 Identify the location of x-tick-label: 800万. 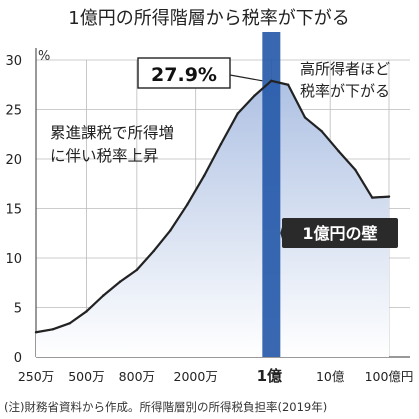
(137, 376).